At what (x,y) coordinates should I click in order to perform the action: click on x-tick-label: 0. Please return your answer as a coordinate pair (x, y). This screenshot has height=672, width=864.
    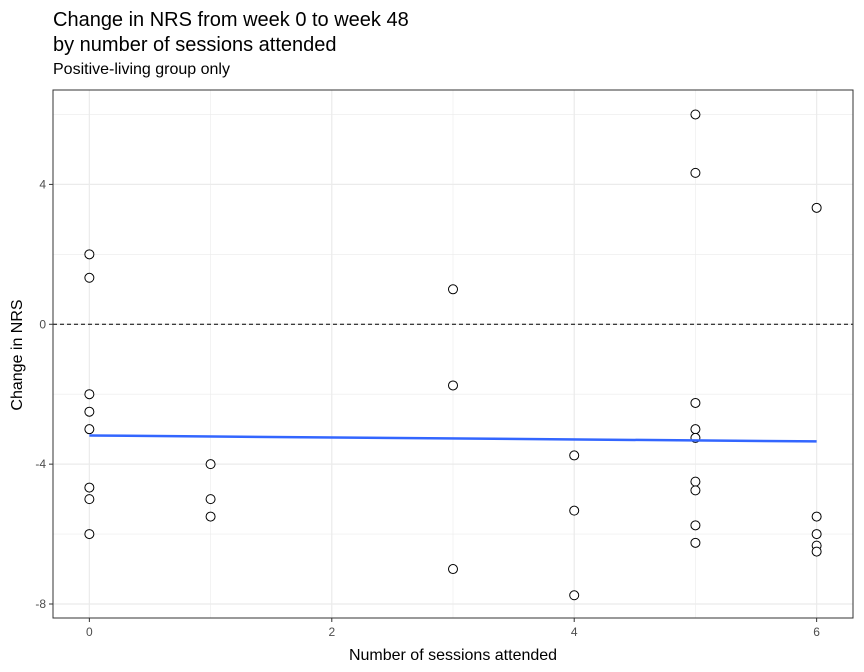
    Looking at the image, I should click on (89, 632).